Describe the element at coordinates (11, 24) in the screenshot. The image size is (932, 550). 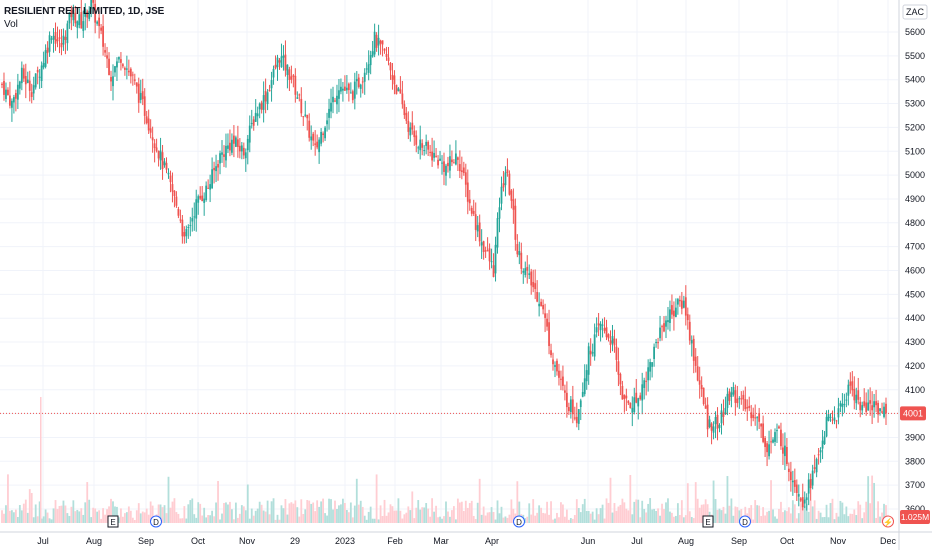
I see `volume-legend-label: Vol` at that location.